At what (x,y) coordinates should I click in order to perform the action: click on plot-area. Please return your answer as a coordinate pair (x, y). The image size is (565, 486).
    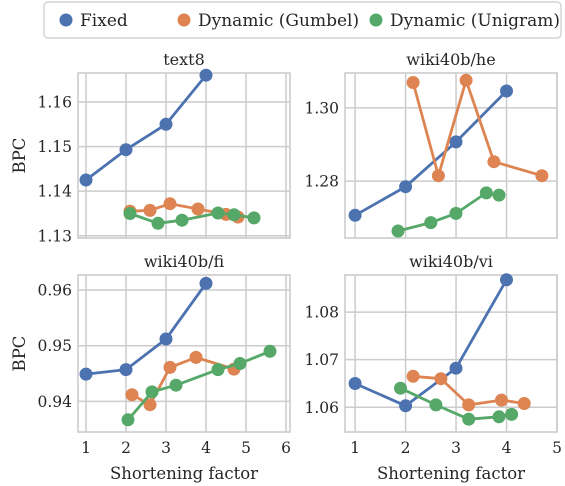
    Looking at the image, I should click on (184, 353).